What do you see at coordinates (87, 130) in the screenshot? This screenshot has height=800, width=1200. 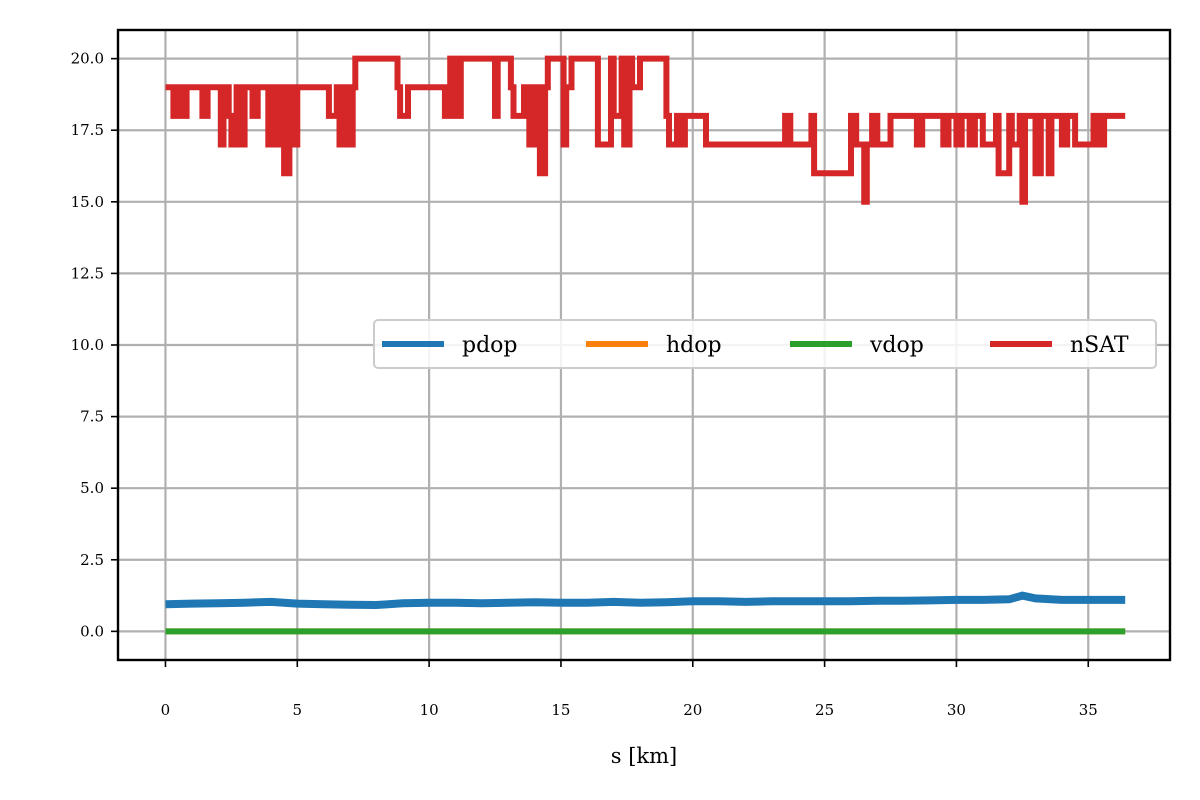 I see `y-tick-label: 17.5` at bounding box center [87, 130].